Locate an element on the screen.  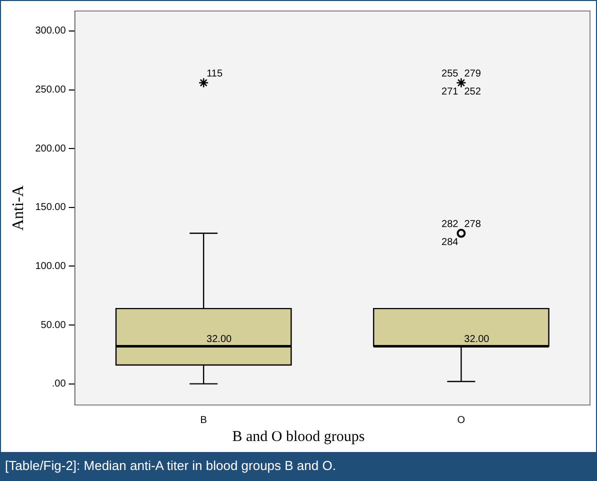
x-tick-label: O is located at coordinates (461, 420).